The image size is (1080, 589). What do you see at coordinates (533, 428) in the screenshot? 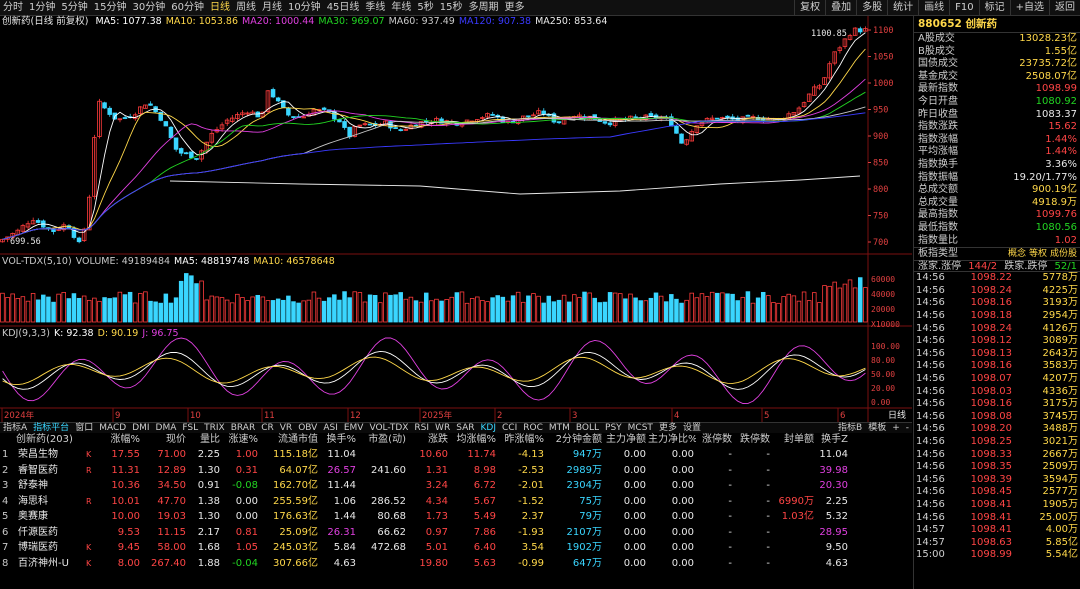
I see `indicator-tab: ROC` at bounding box center [533, 428].